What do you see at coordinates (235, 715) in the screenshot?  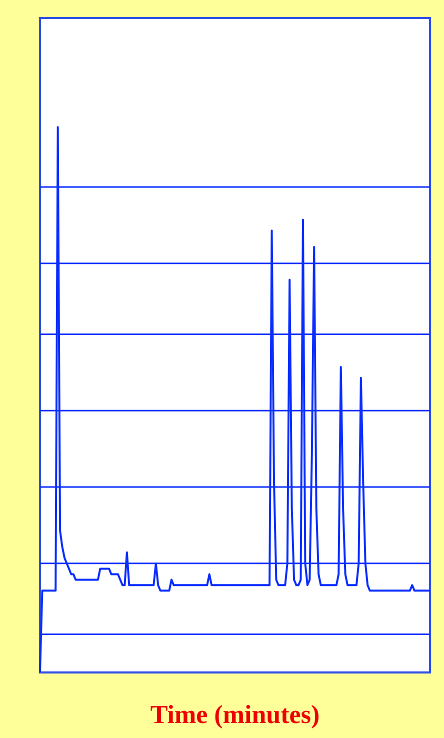 I see `x-axis-title: Time (minutes)` at bounding box center [235, 715].